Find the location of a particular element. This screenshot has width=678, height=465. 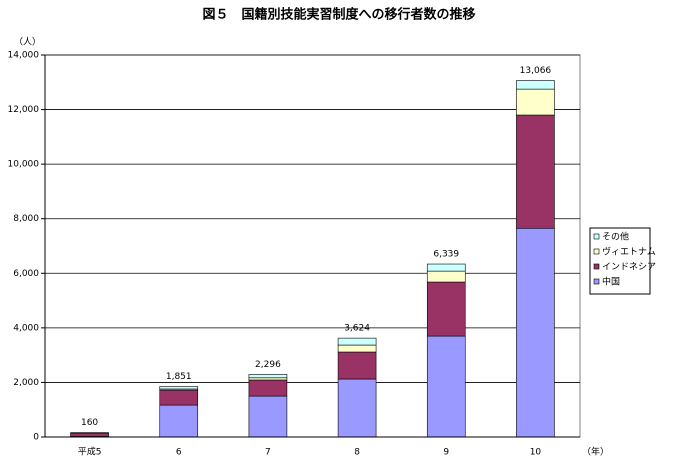

x-tick-label: 6 is located at coordinates (179, 453).